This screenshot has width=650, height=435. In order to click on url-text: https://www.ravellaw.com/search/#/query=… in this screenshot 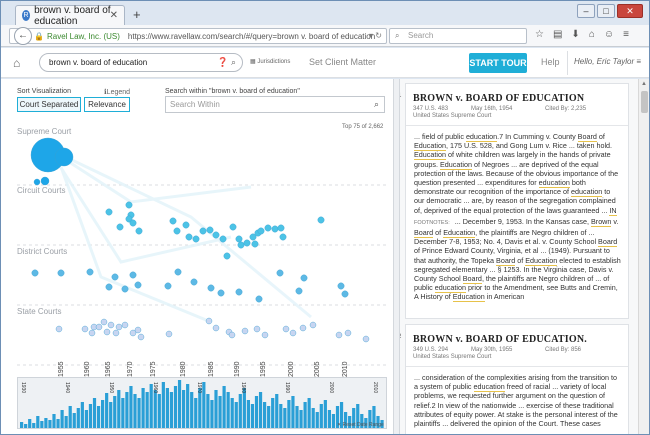, I will do `click(251, 36)`.